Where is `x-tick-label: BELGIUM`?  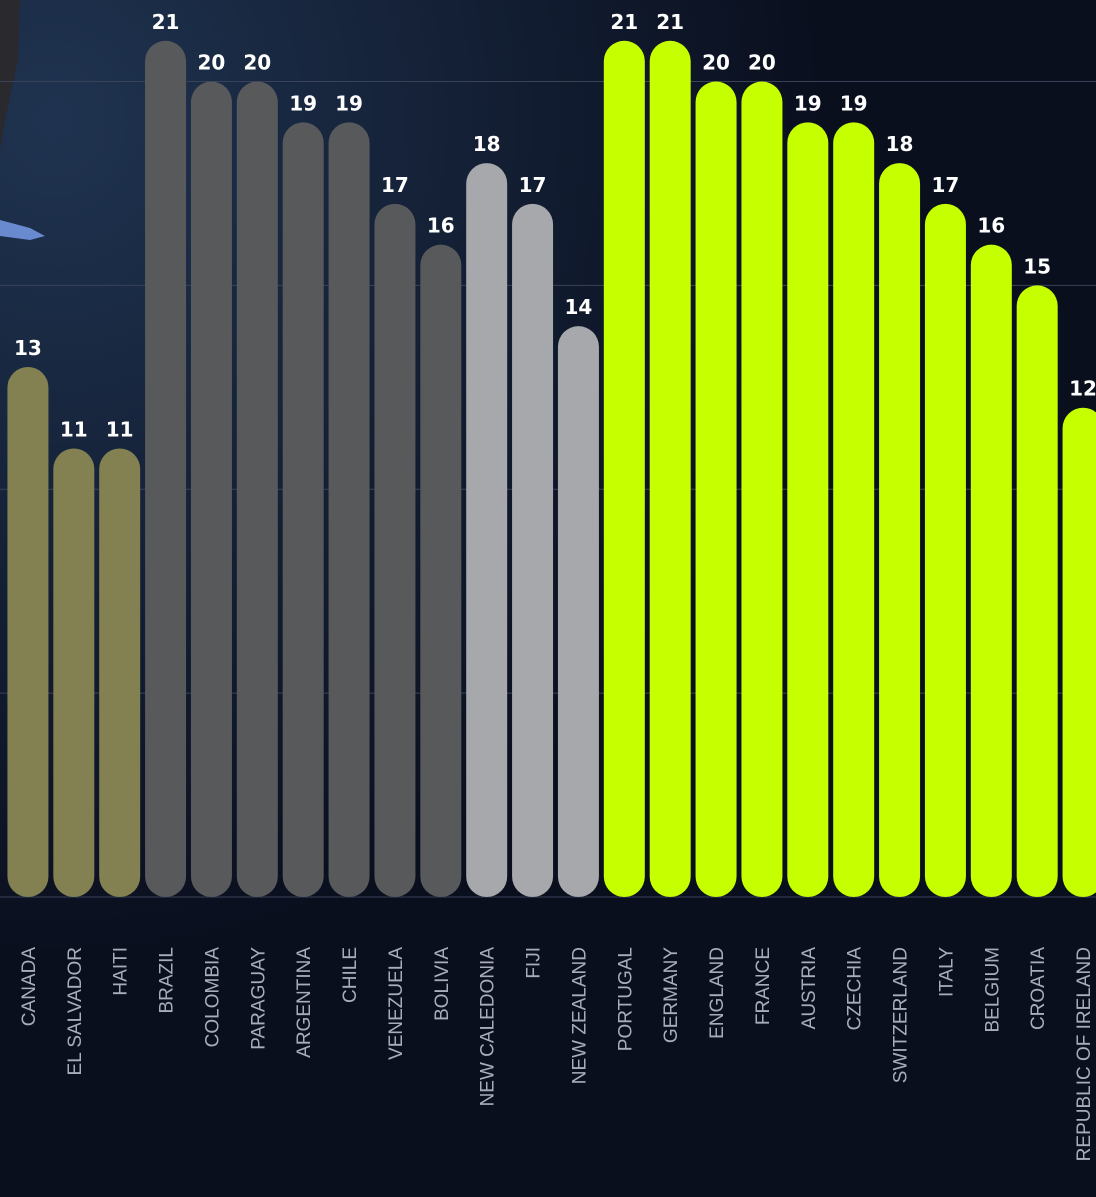
x-tick-label: BELGIUM is located at coordinates (992, 990).